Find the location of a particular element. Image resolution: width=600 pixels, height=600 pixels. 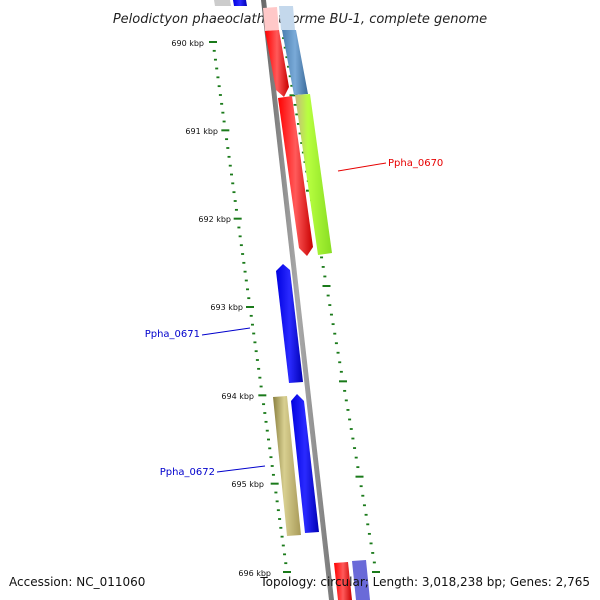

tick-label-691kbp: 691 kbp is located at coordinates (201, 131).